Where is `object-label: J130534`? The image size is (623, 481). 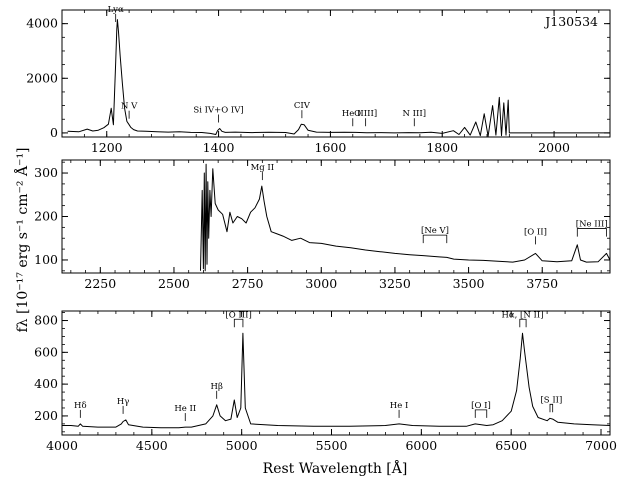
object-label: J130534 is located at coordinates (570, 21).